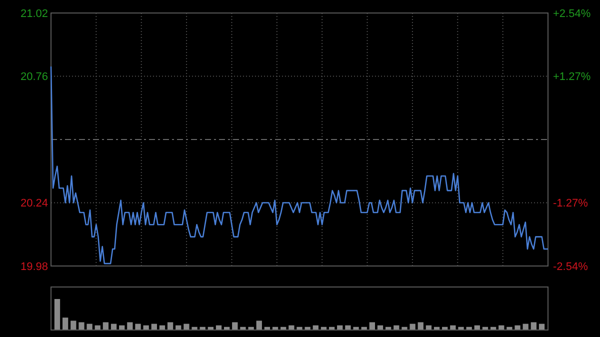  I want to click on y-tick-label: 19.98, so click(34, 266).